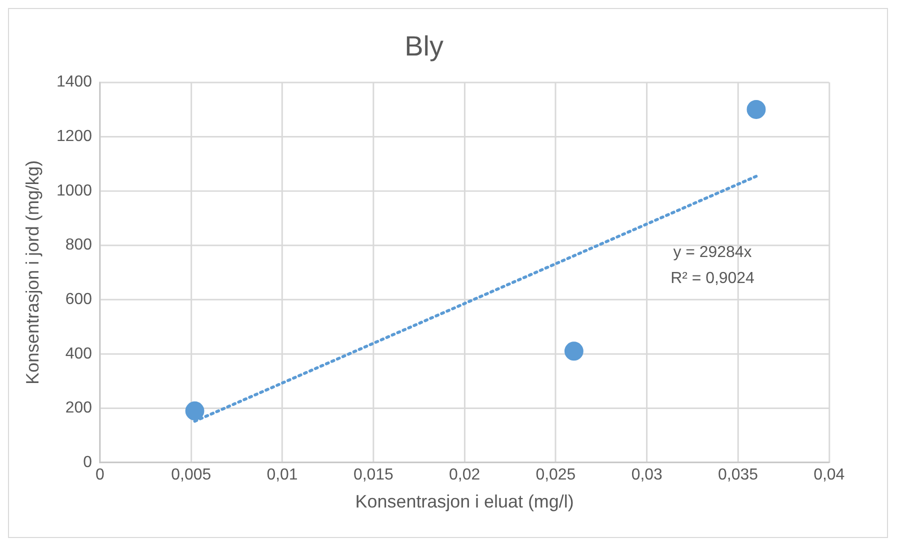  What do you see at coordinates (424, 46) in the screenshot?
I see `chart-title: Bly` at bounding box center [424, 46].